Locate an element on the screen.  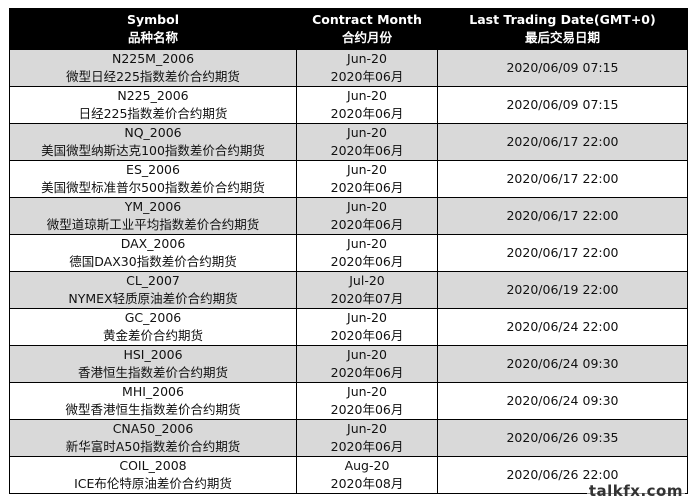
symbol-code: ES_2006 is located at coordinates (153, 169).